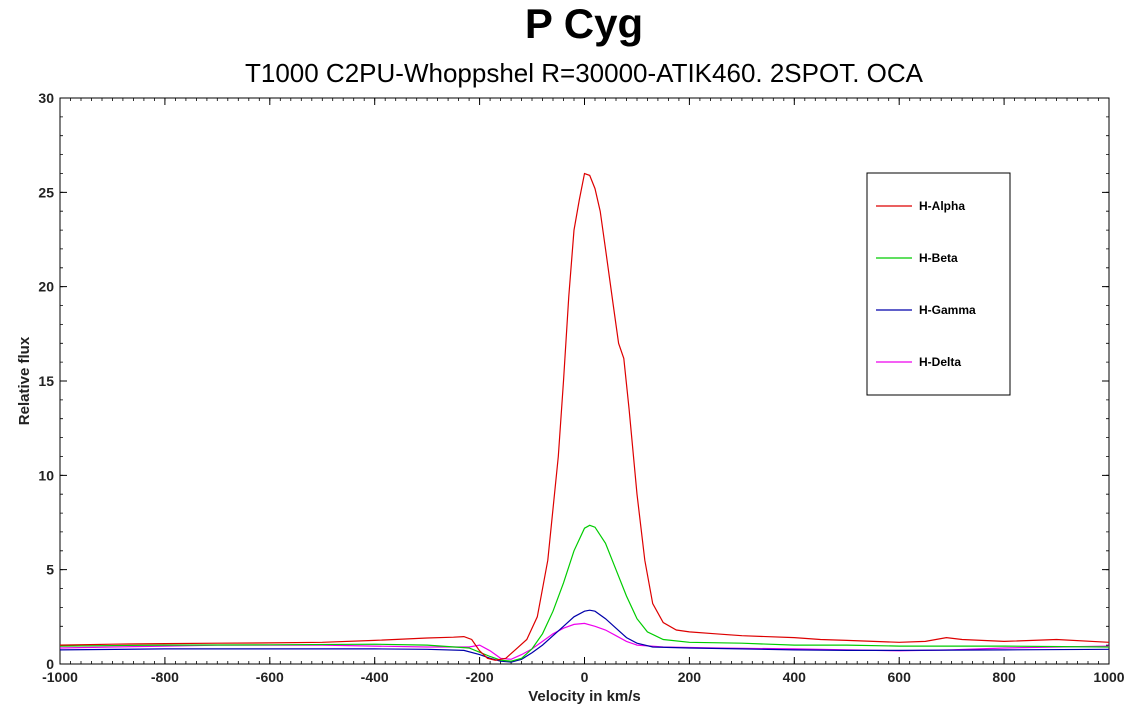  I want to click on x-tick-label: -200, so click(480, 677).